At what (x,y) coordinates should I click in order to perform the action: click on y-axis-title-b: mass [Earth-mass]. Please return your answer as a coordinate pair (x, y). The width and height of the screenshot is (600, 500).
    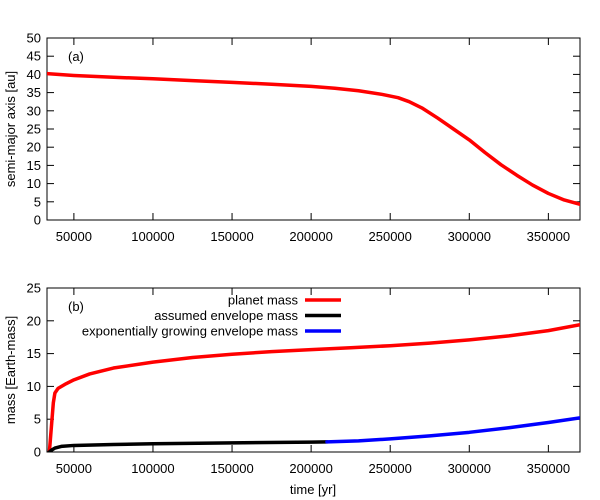
    Looking at the image, I should click on (10, 370).